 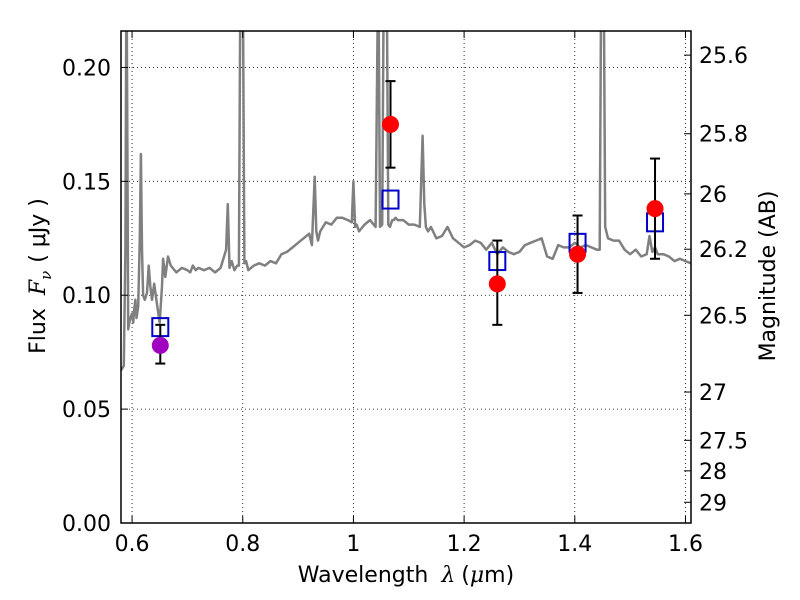 What do you see at coordinates (86, 68) in the screenshot?
I see `y-tick-label: 0.20` at bounding box center [86, 68].